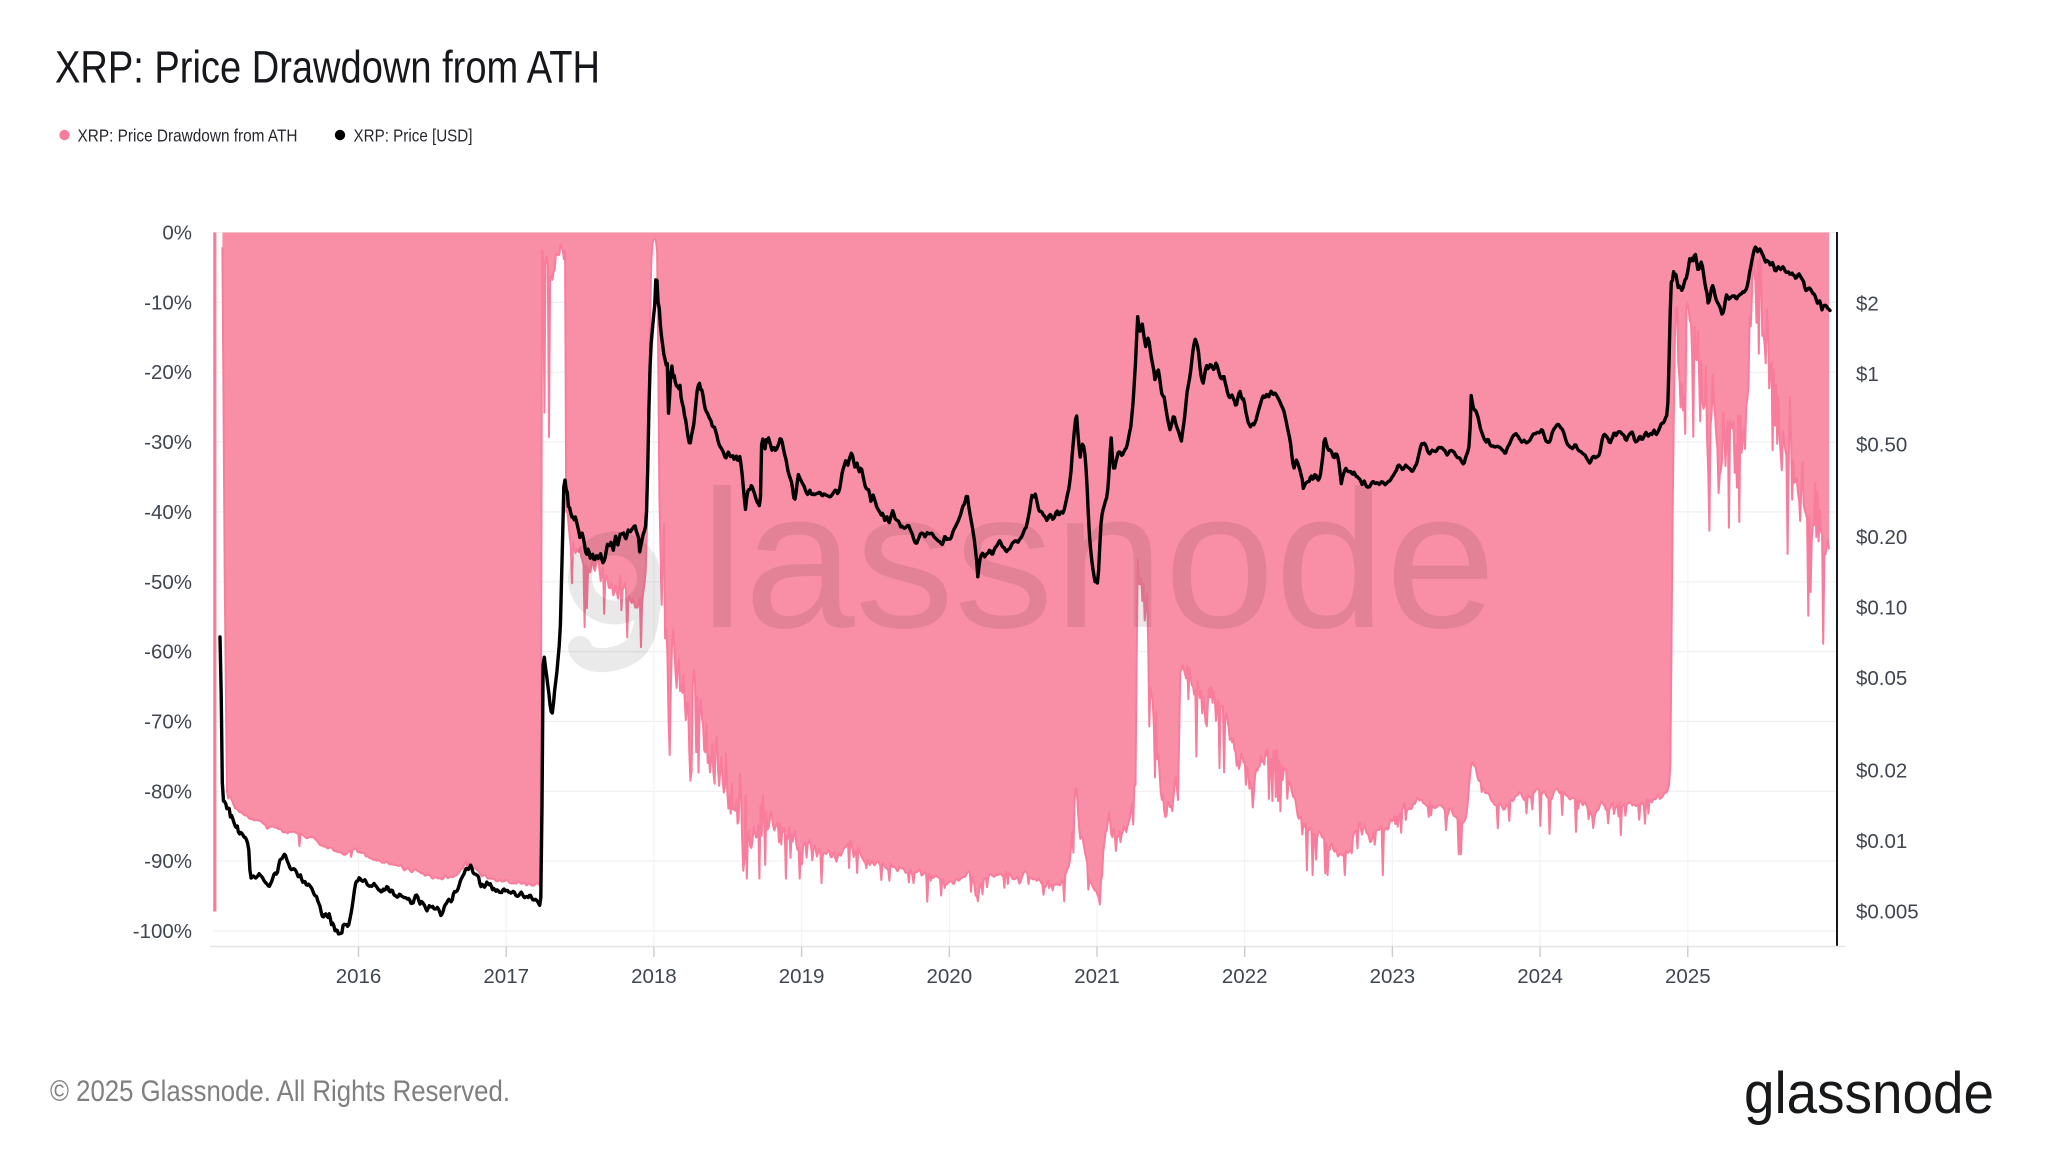 This screenshot has height=1152, width=2048. I want to click on svg-text: 2016, so click(359, 976).